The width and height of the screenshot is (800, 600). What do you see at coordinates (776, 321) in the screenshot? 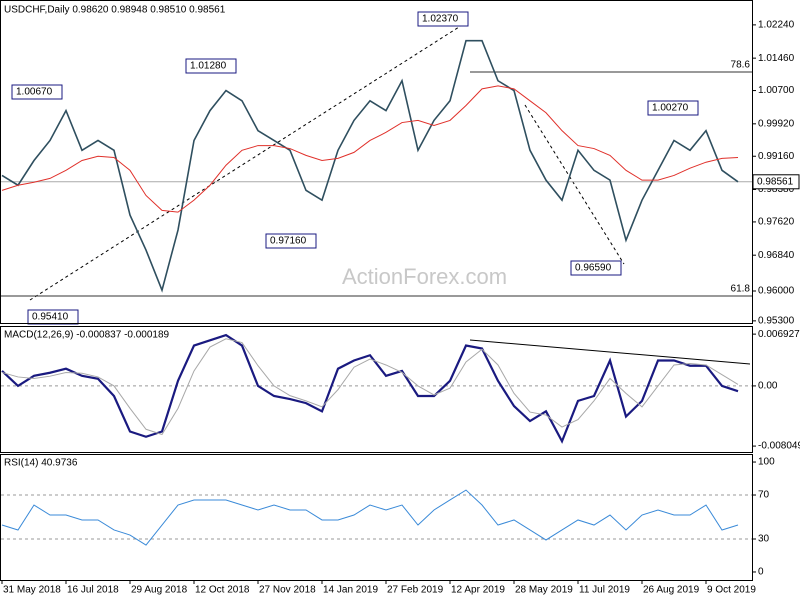
I see `y-tick-label: 0.95300` at bounding box center [776, 321].